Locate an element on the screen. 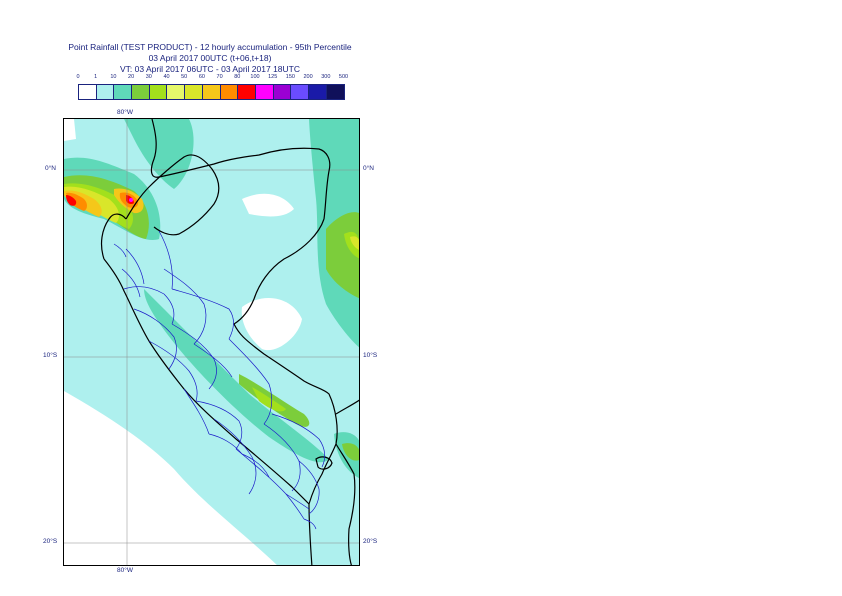  legend-tick-label: 500 is located at coordinates (343, 77).